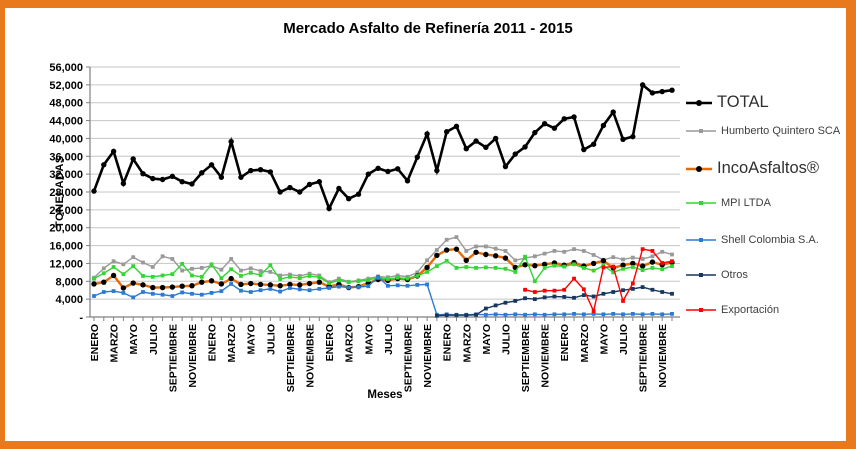  What do you see at coordinates (701, 131) in the screenshot?
I see `legend-swatch-line` at bounding box center [701, 131].